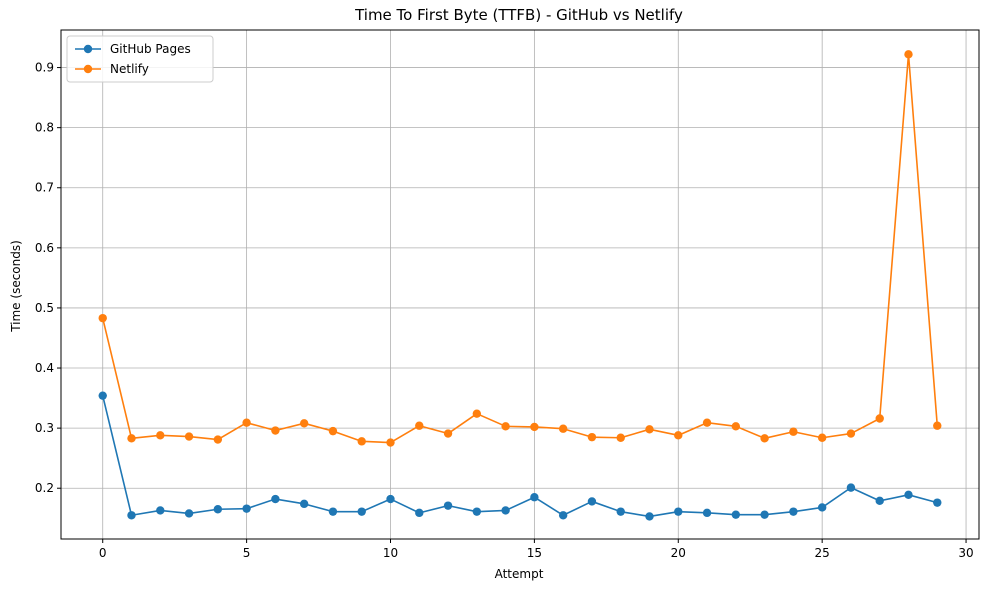  What do you see at coordinates (44, 68) in the screenshot?
I see `y-tick-label: 0.9` at bounding box center [44, 68].